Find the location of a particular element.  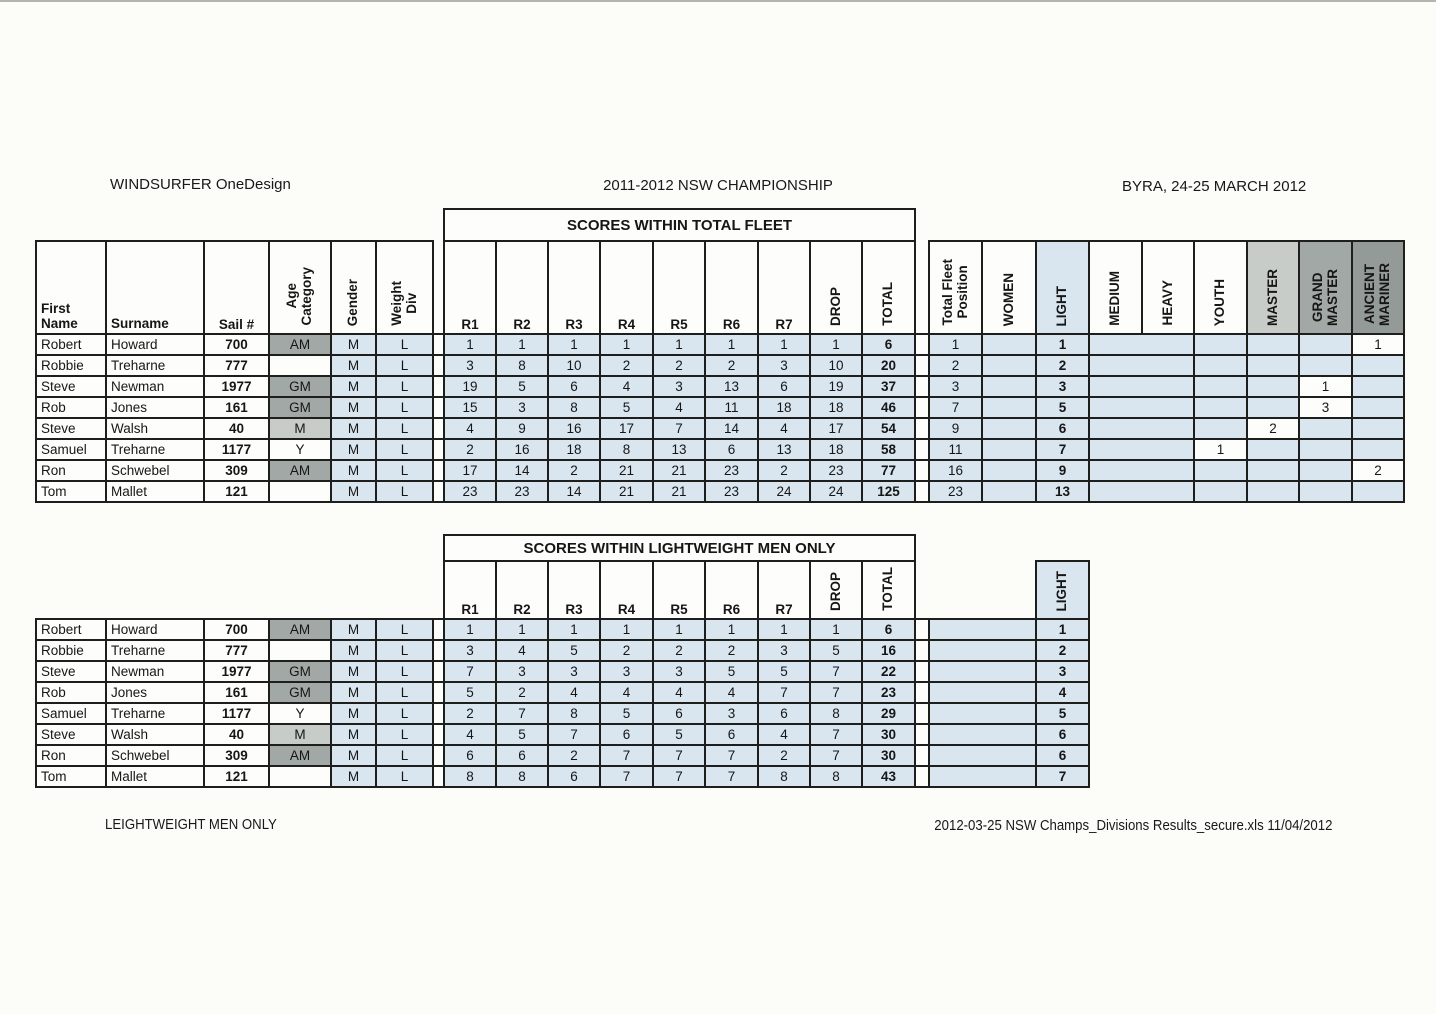

col-header-total-label: TOTAL is located at coordinates (888, 304).